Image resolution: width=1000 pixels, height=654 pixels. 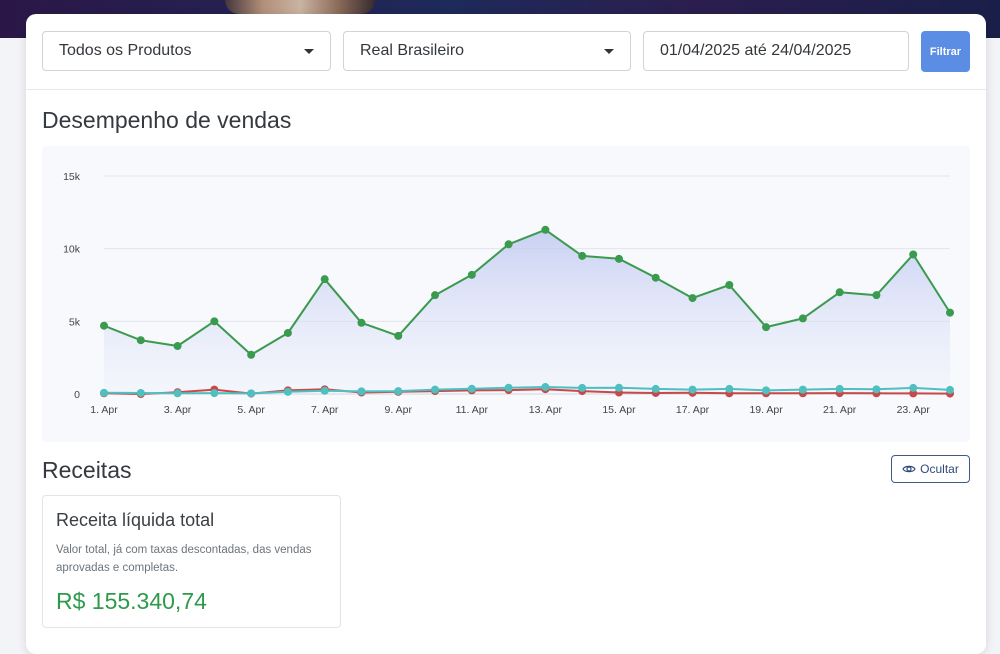 I want to click on hide-revenue-label: Ocultar, so click(x=939, y=469).